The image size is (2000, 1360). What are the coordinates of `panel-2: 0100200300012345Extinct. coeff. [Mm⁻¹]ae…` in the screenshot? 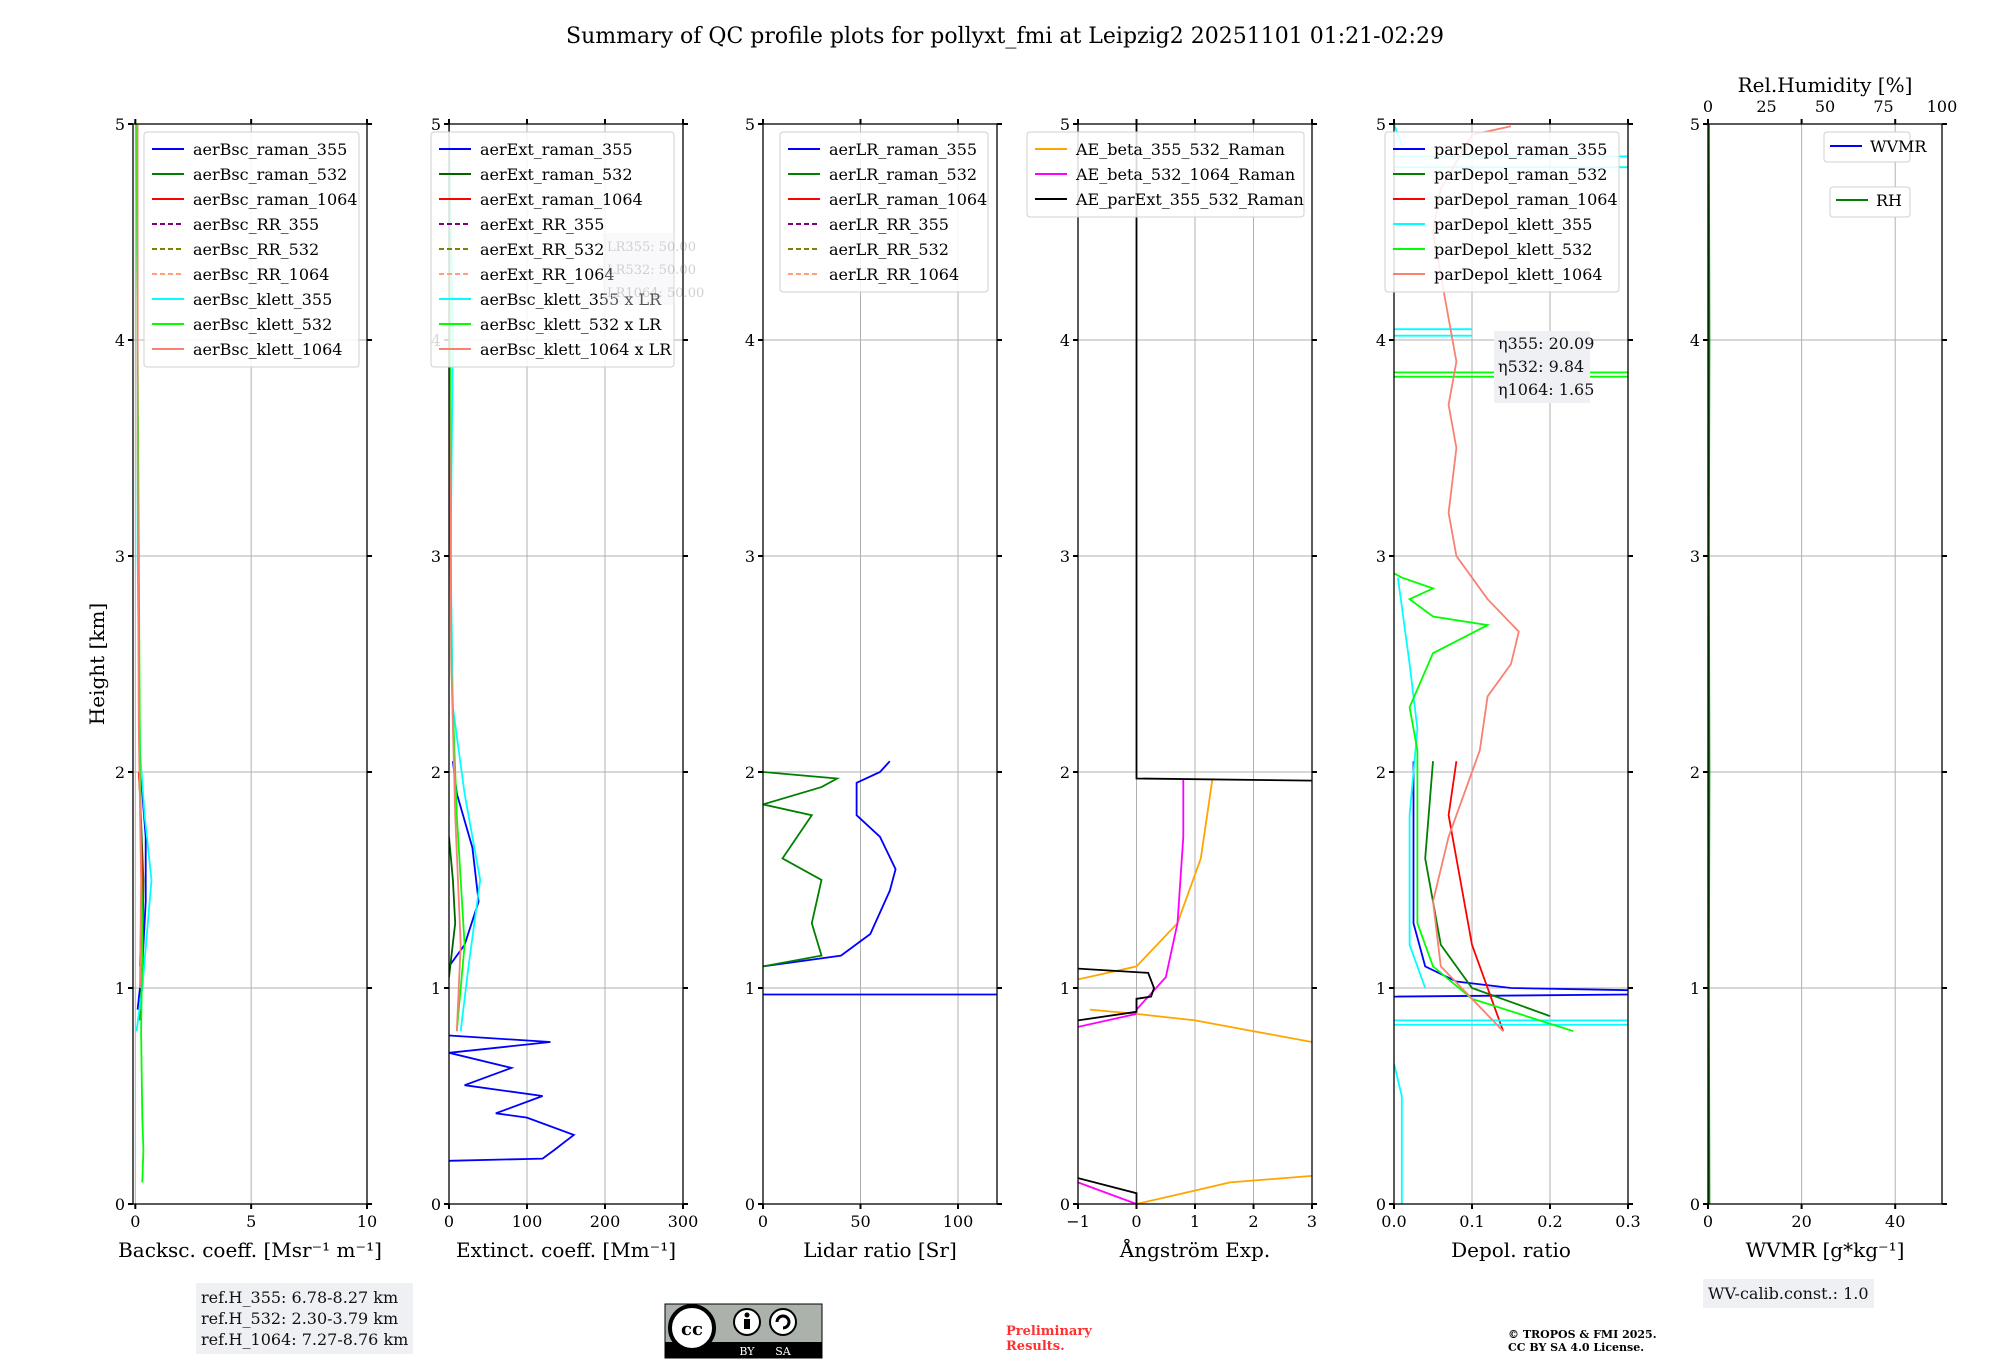 It's located at (567, 688).